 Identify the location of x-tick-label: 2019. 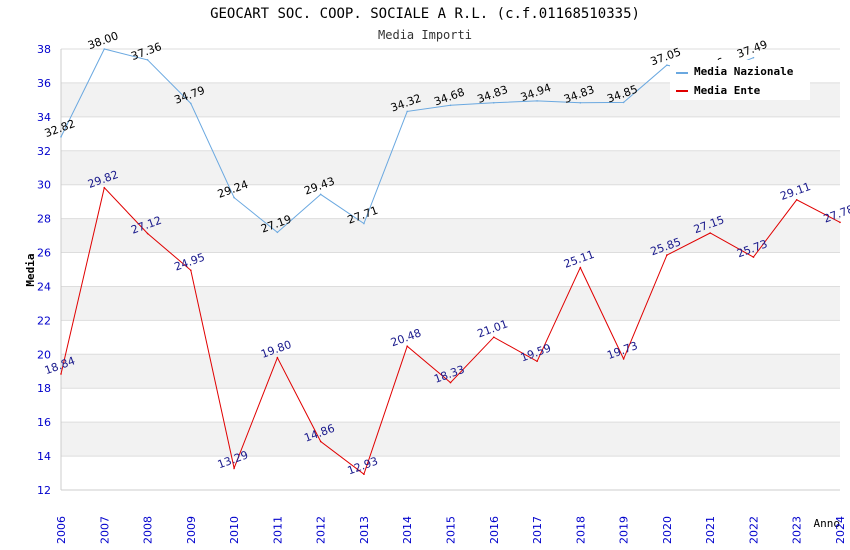
(624, 530).